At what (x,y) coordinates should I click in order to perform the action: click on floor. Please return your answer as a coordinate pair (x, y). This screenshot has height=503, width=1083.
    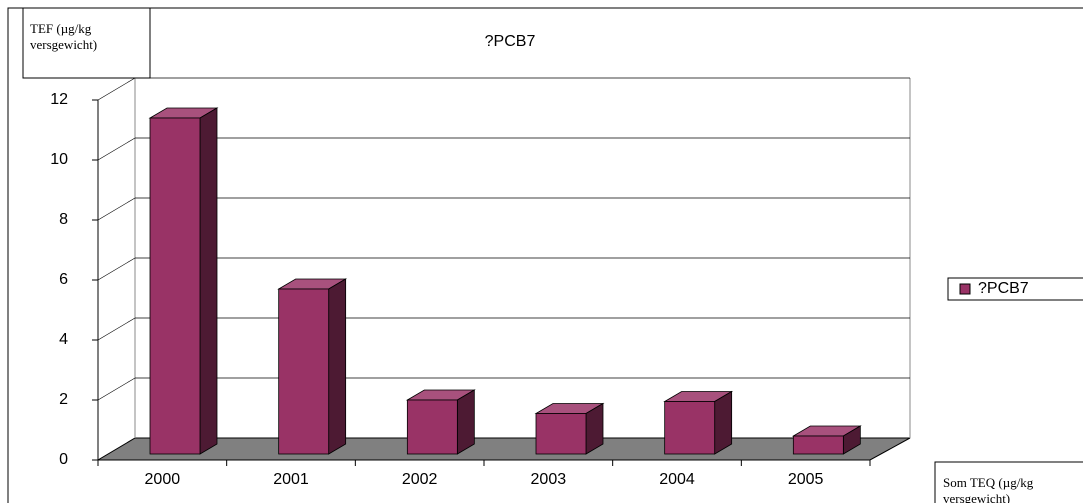
    Looking at the image, I should click on (503, 449).